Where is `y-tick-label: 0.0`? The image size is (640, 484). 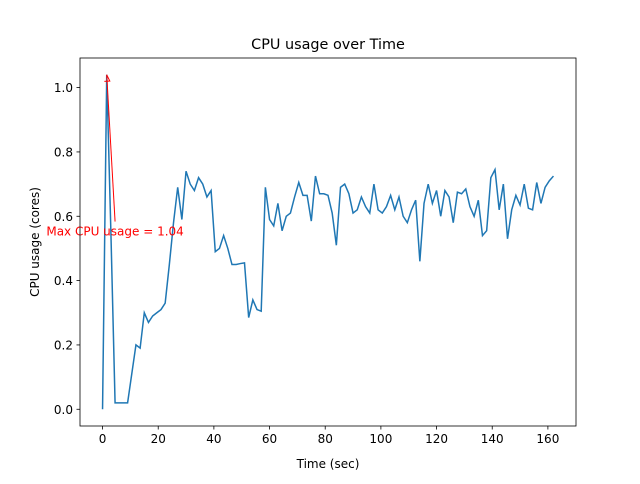
y-tick-label: 0.0 is located at coordinates (63, 410).